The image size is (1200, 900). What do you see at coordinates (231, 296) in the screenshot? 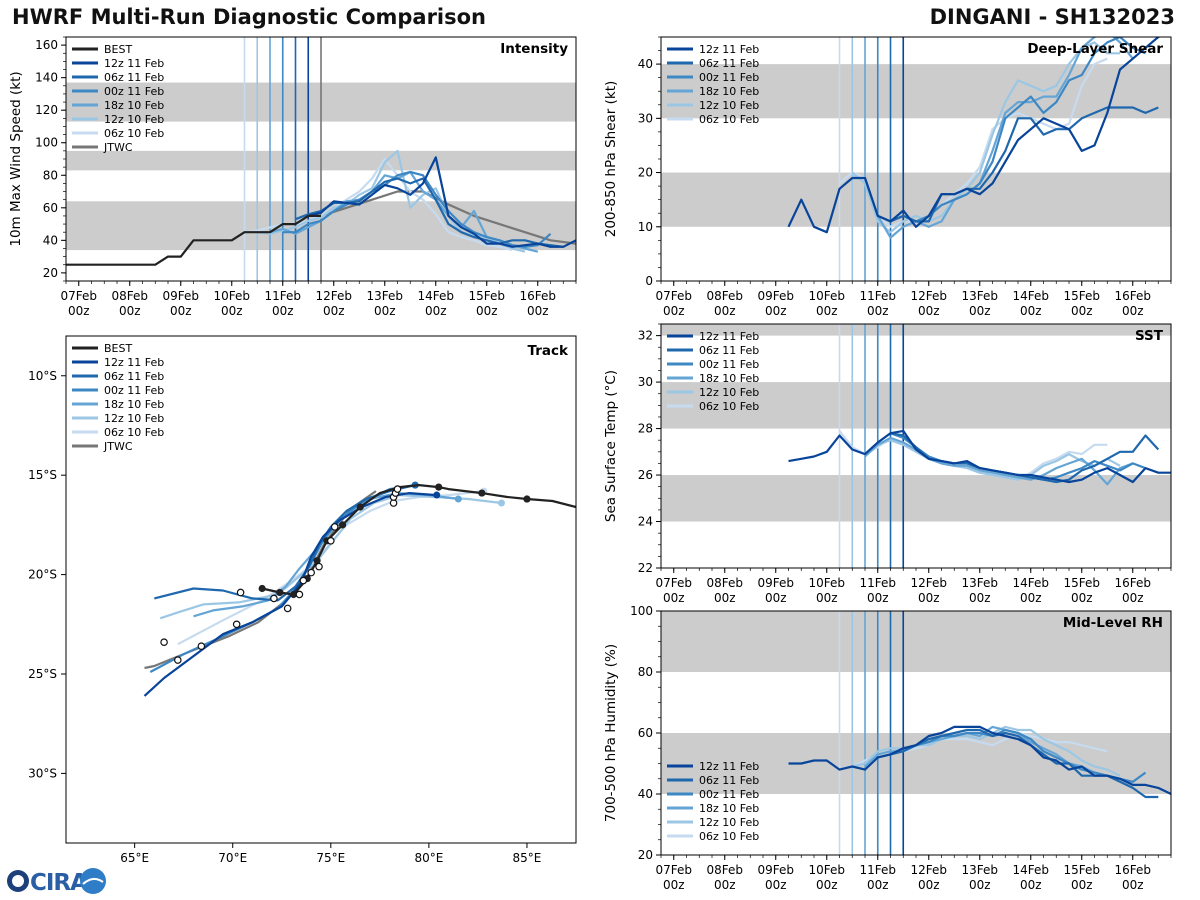
I see `intensity-x-tick-label: 10Feb` at bounding box center [231, 296].